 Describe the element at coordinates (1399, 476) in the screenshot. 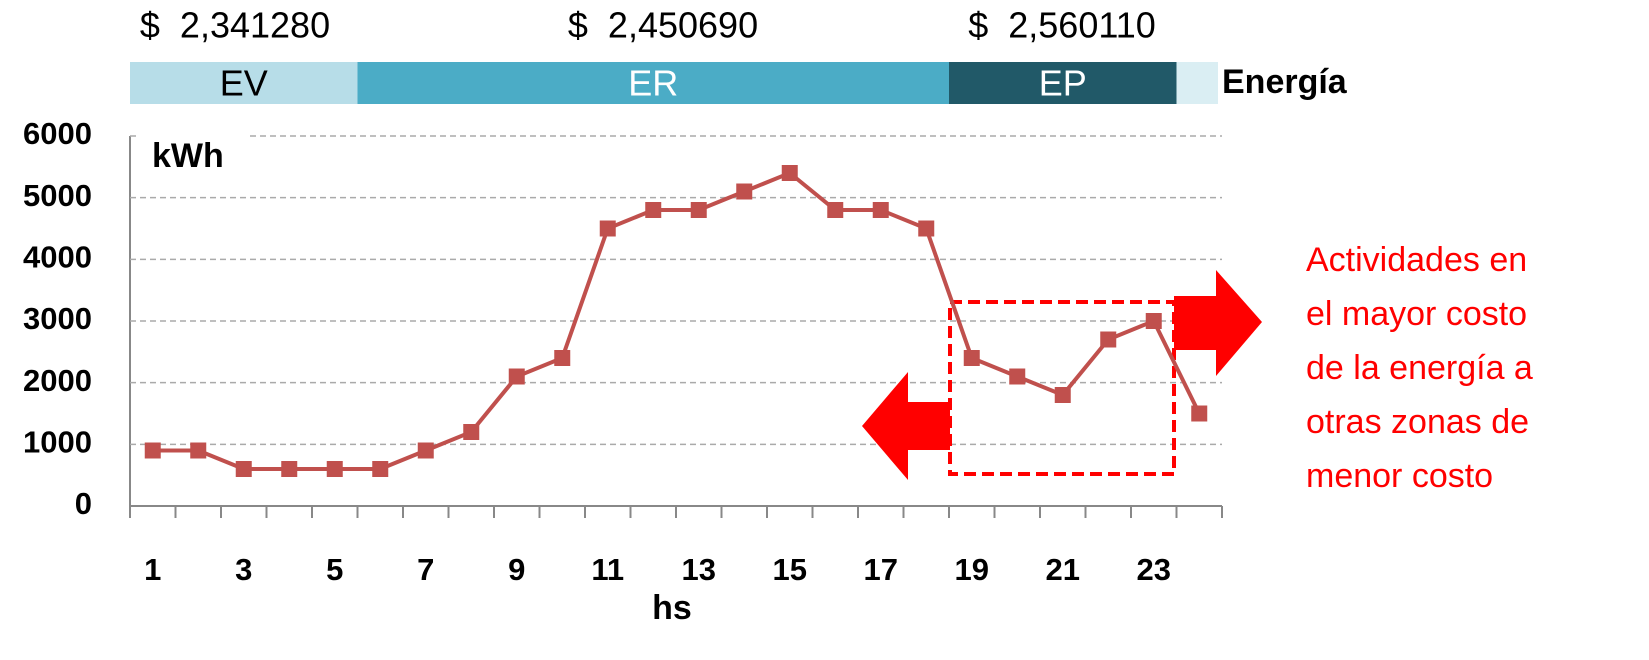

I see `annotation-line: menor costo` at that location.